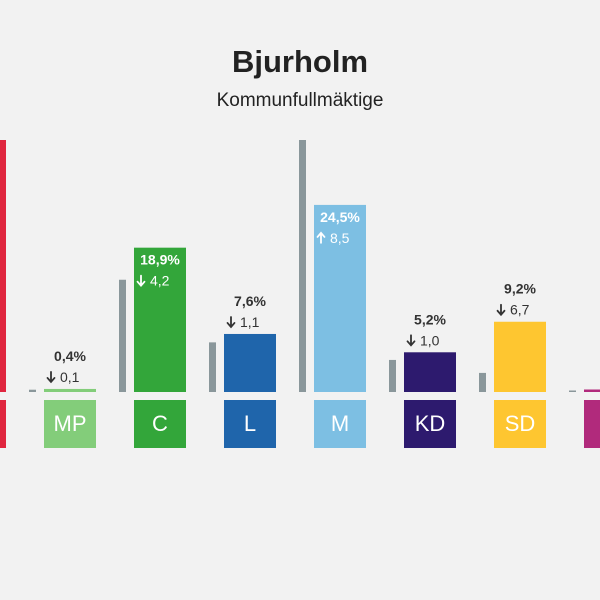 This screenshot has width=600, height=600. I want to click on data-label-change-sd: 6,7, so click(520, 310).